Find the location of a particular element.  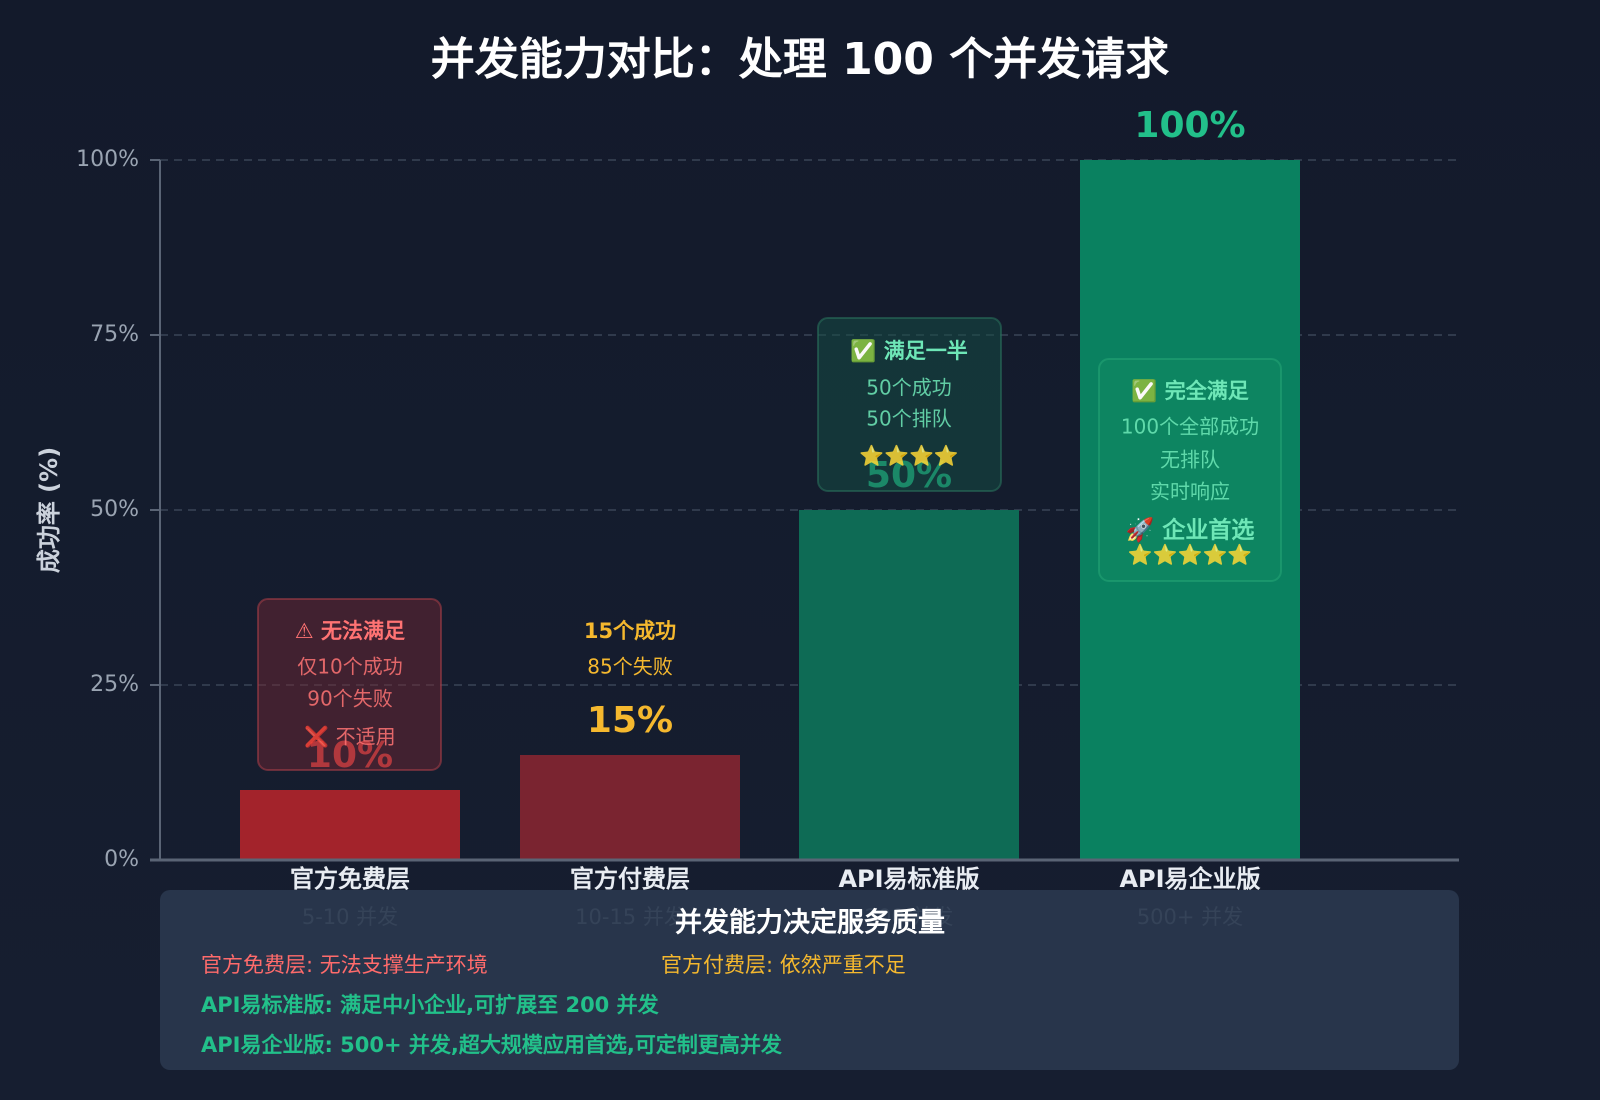

x-tick-label: 官方付费层 is located at coordinates (630, 879).